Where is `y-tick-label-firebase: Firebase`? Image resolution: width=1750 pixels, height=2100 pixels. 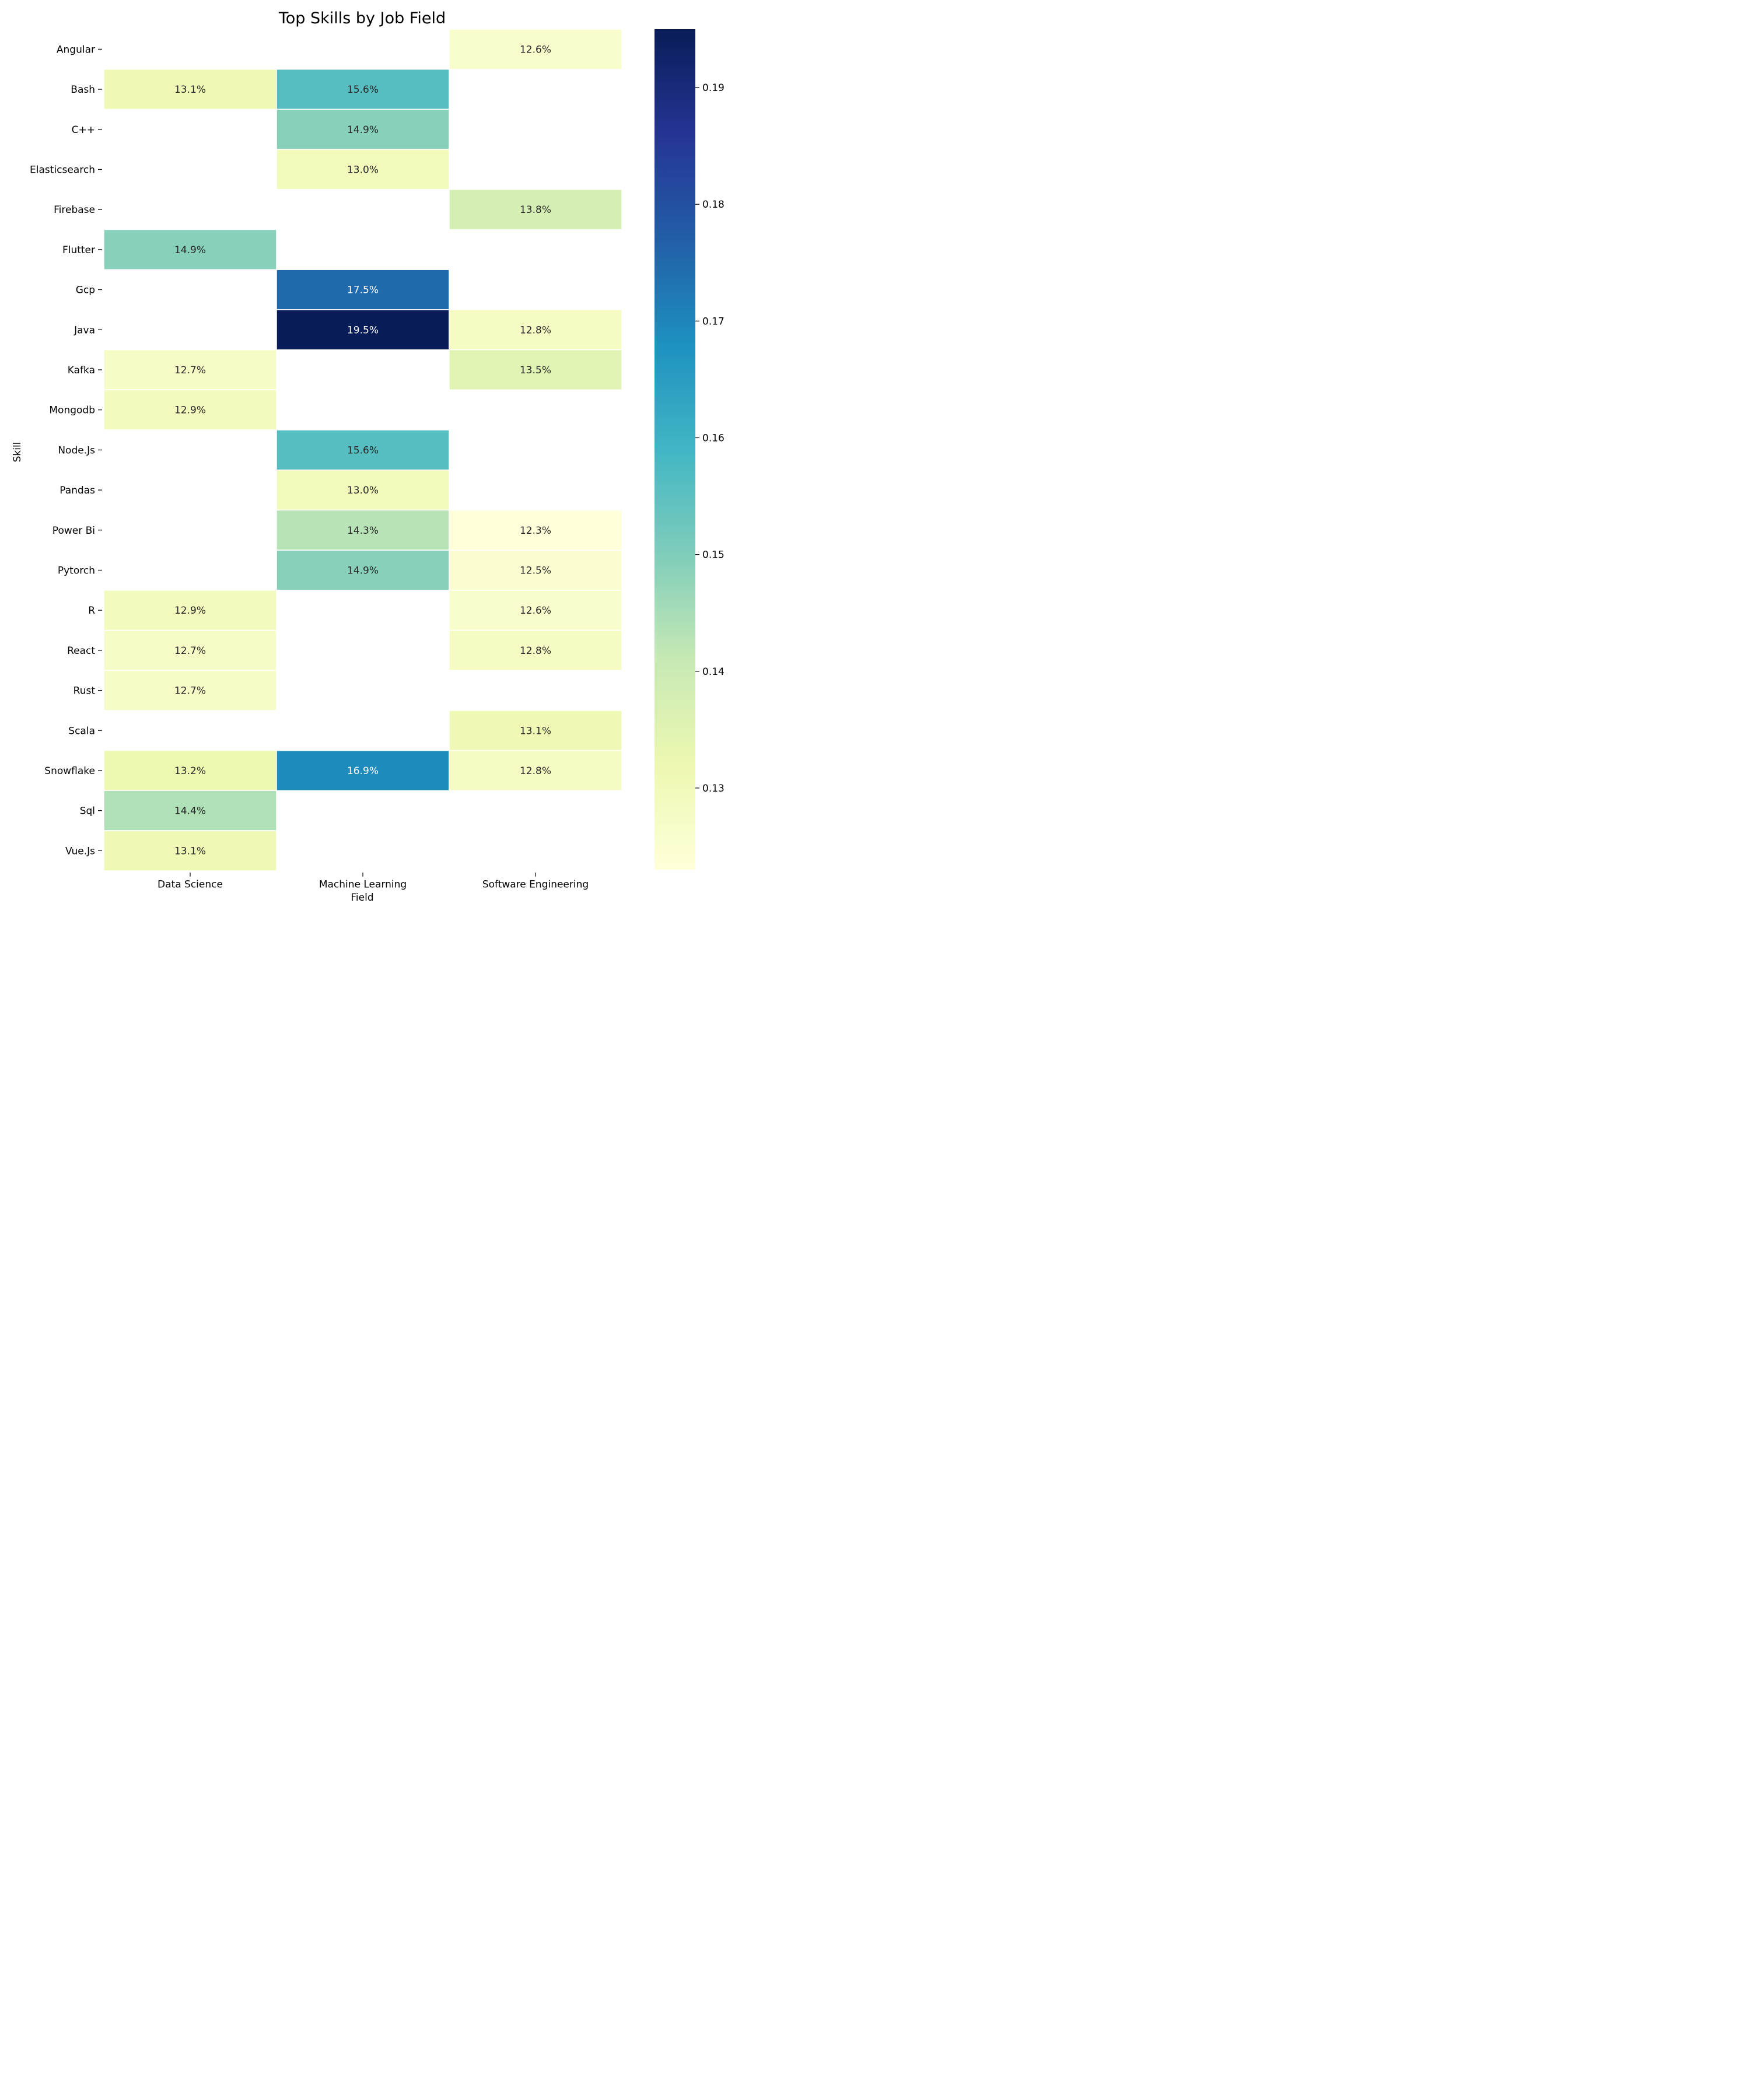 y-tick-label-firebase: Firebase is located at coordinates (74, 210).